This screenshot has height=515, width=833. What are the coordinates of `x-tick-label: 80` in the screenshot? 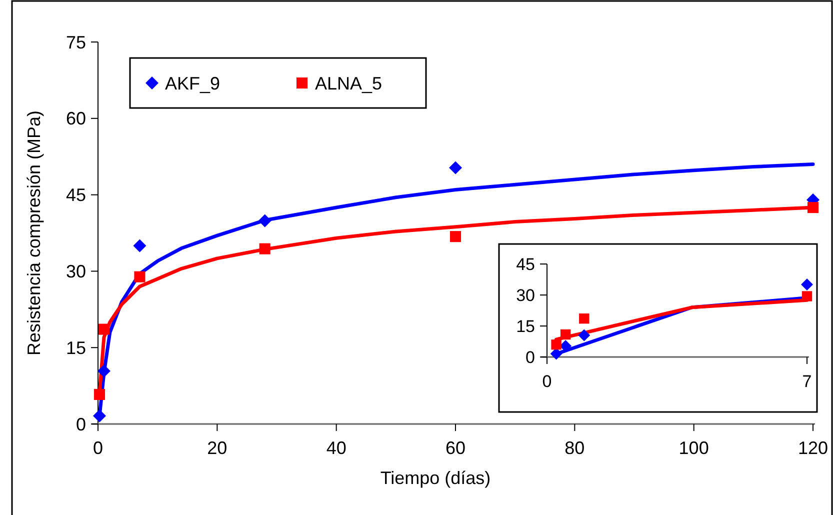 It's located at (574, 448).